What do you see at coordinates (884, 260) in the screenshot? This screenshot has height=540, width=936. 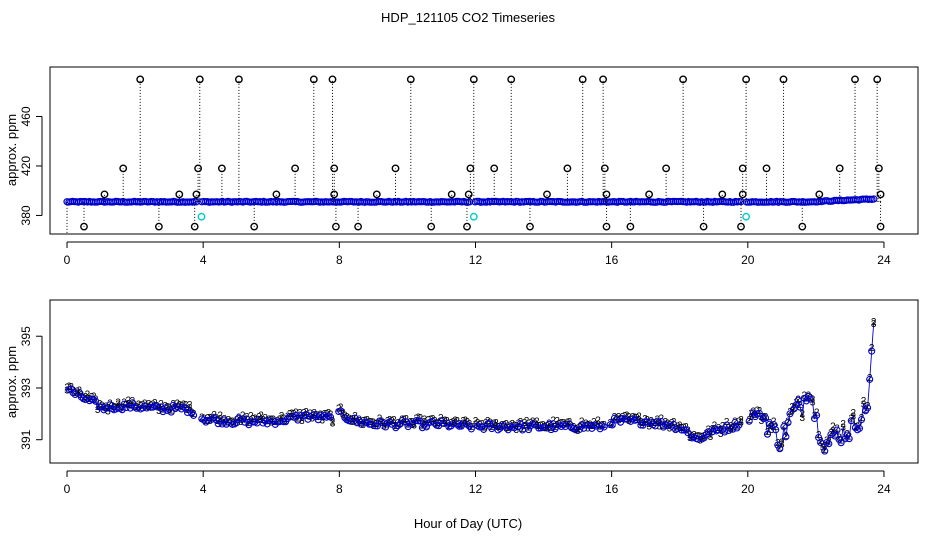 I see `top-x-tick-label: 24` at bounding box center [884, 260].